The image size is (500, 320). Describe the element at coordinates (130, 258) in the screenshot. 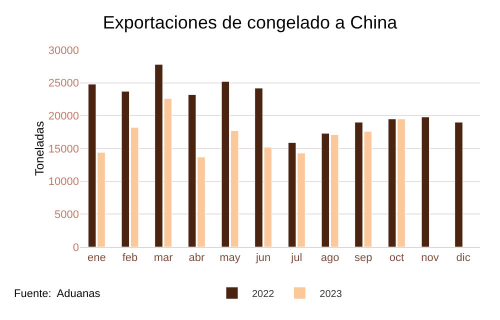

I see `x-tick-label: feb` at that location.